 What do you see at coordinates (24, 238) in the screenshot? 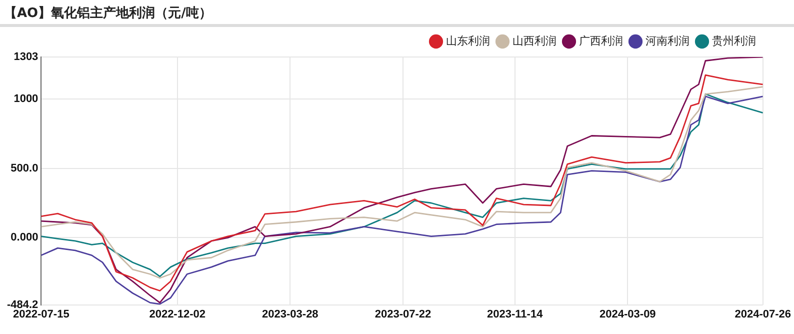
I see `y-tick-label: 0.000` at bounding box center [24, 238].